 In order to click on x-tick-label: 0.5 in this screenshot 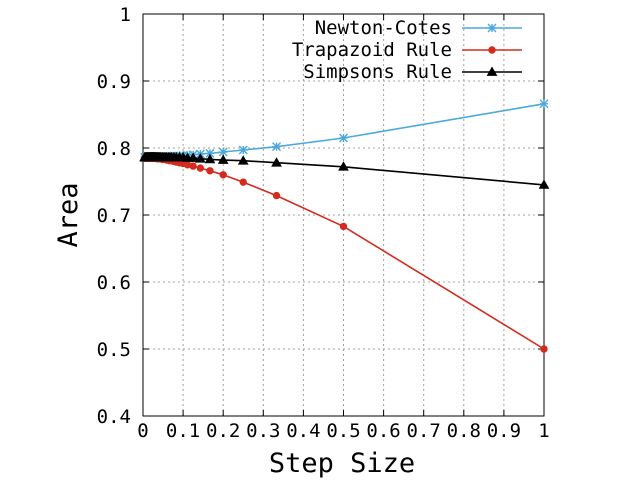, I will do `click(343, 431)`.